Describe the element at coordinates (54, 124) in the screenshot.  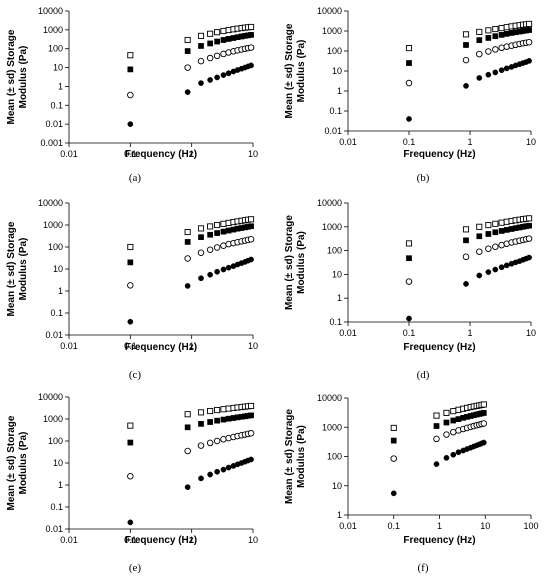
I see `y-tick-label: 0.01` at that location.